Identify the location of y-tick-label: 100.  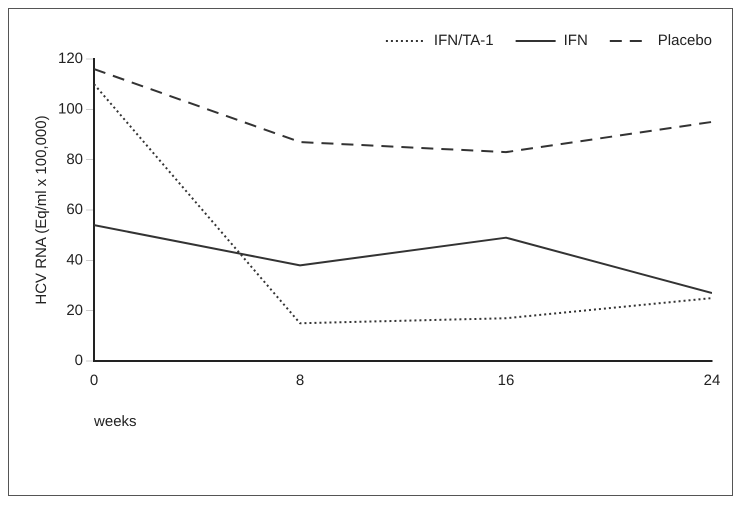
(71, 109).